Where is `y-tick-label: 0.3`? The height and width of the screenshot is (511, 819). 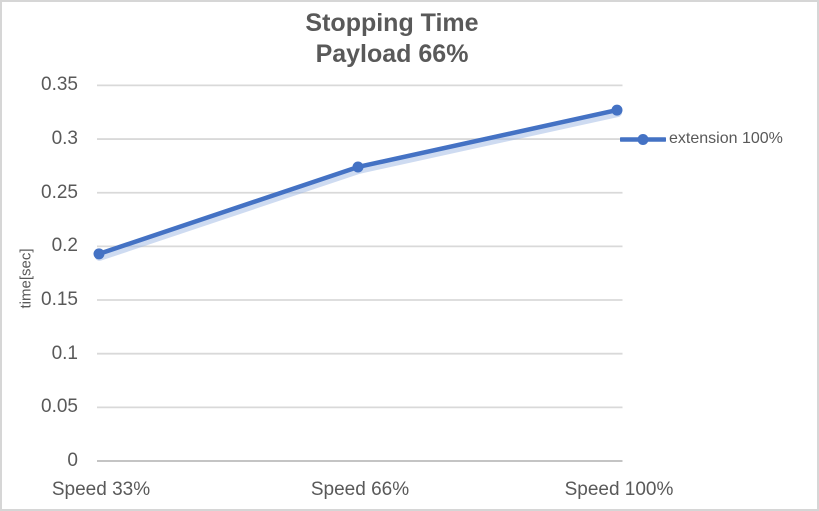 y-tick-label: 0.3 is located at coordinates (64, 139).